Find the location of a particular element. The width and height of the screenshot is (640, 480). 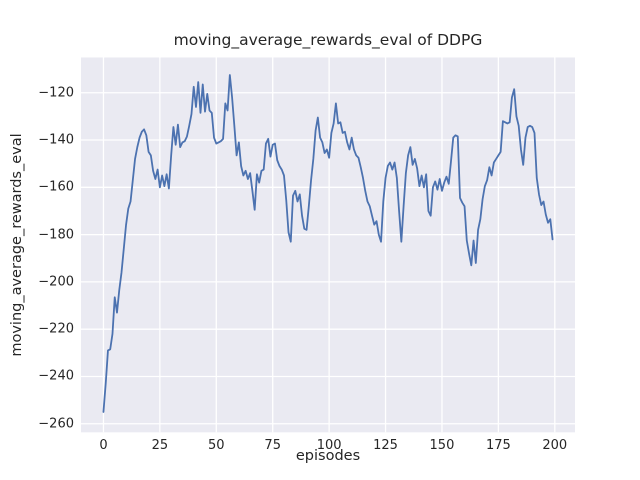

x-tick-label: 175 is located at coordinates (498, 446).